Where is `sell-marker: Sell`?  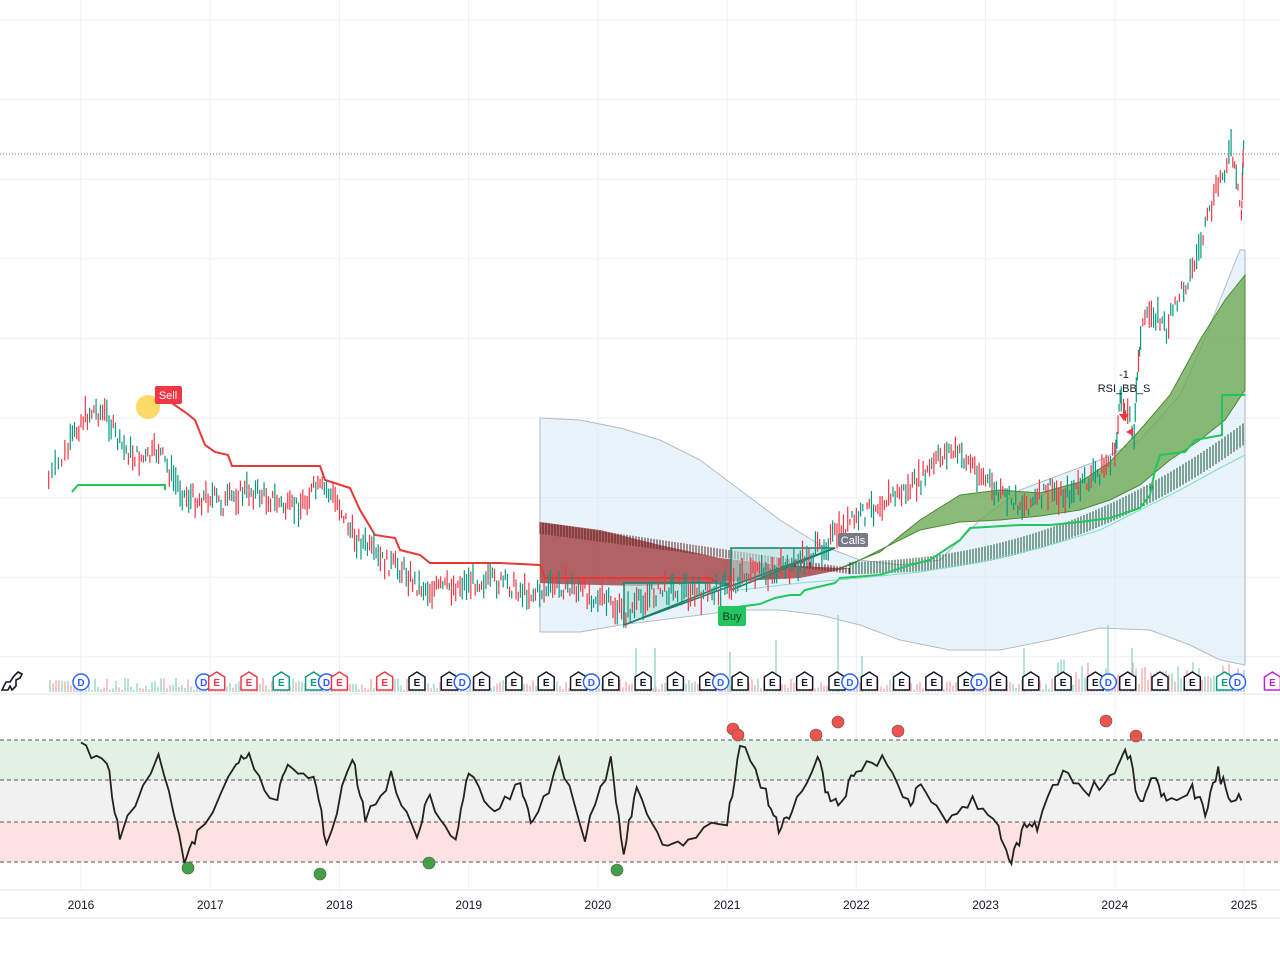
sell-marker: Sell is located at coordinates (168, 395).